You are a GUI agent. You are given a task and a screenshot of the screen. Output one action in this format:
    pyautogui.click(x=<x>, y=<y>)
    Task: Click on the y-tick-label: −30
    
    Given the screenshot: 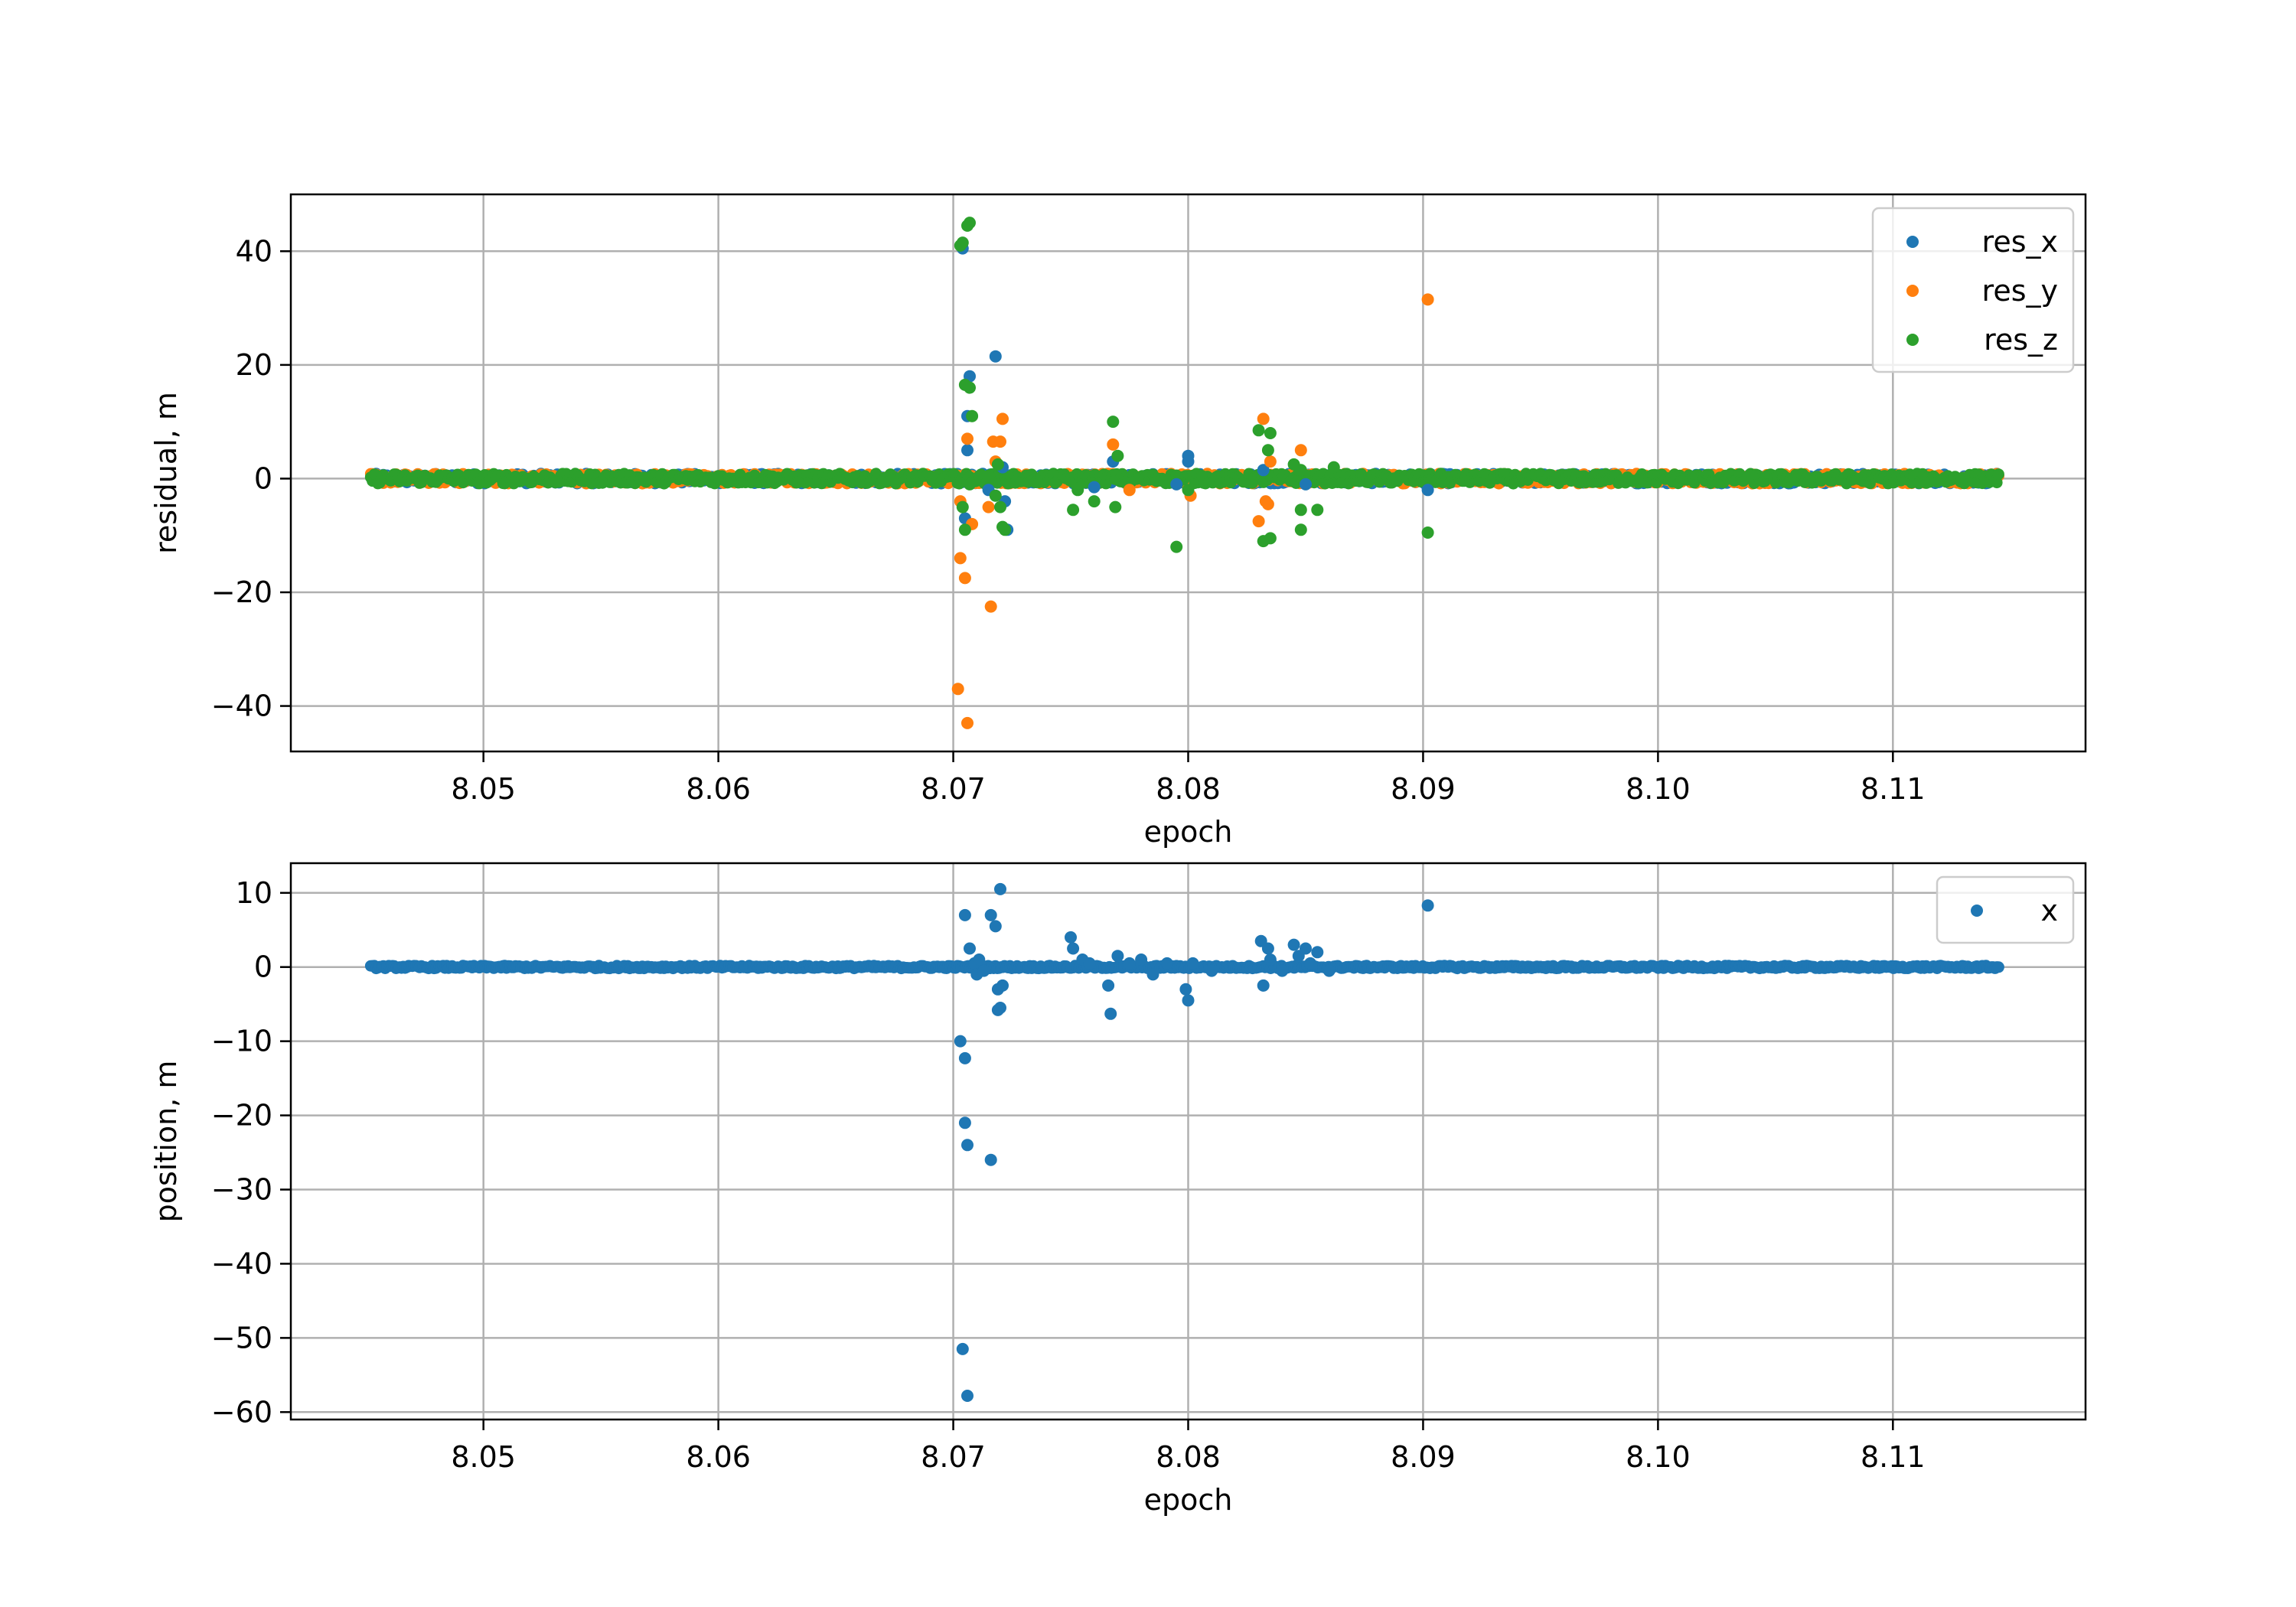 What is the action you would take?
    pyautogui.click(x=241, y=1190)
    